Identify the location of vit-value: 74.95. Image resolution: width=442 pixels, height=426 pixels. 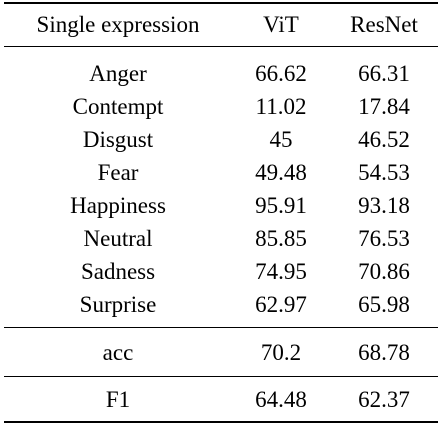
(281, 271).